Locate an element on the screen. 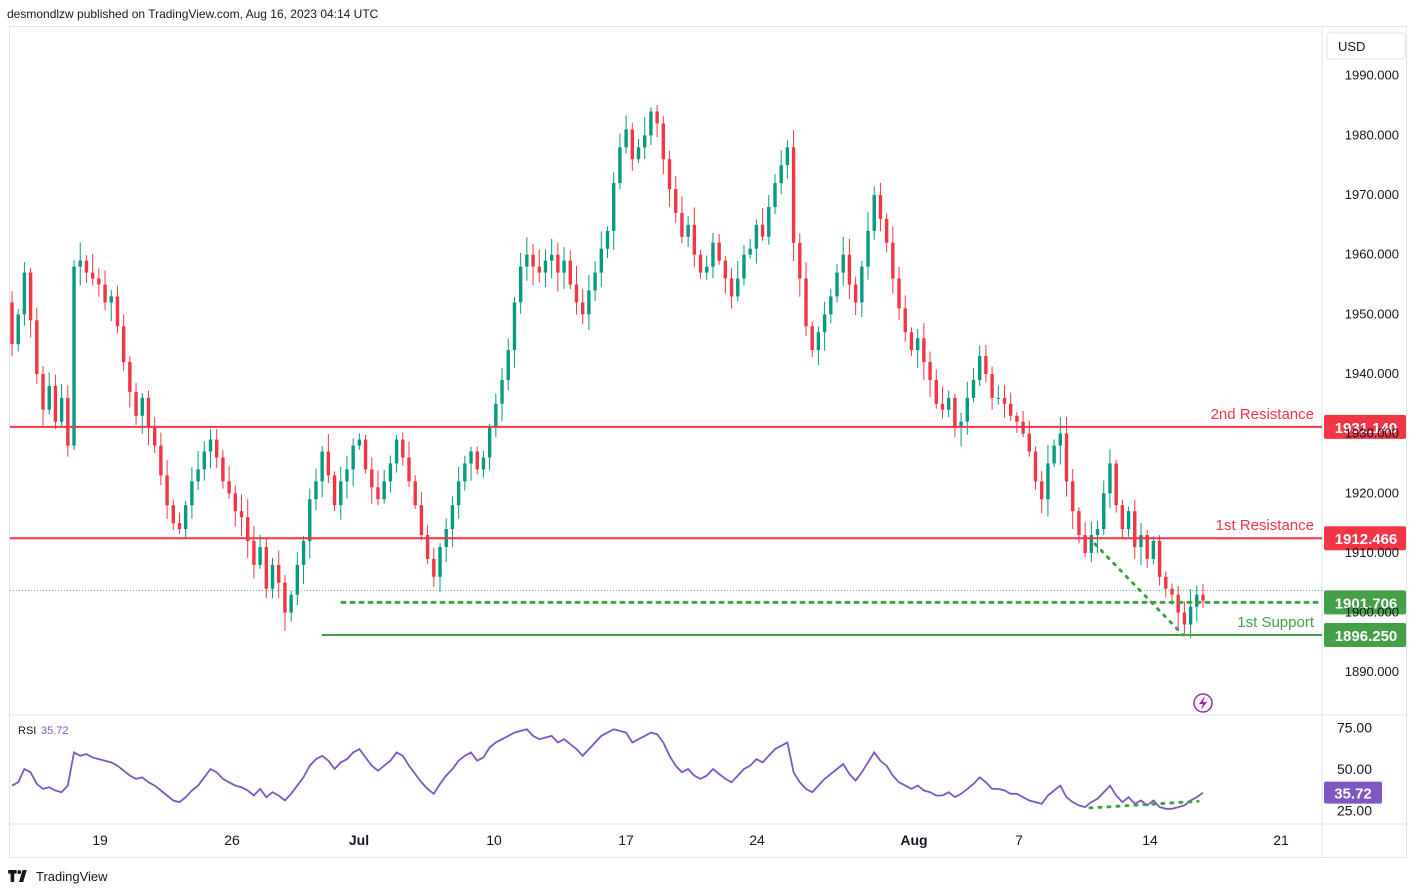 This screenshot has height=893, width=1419. rsi-divergence-line is located at coordinates (1144, 804).